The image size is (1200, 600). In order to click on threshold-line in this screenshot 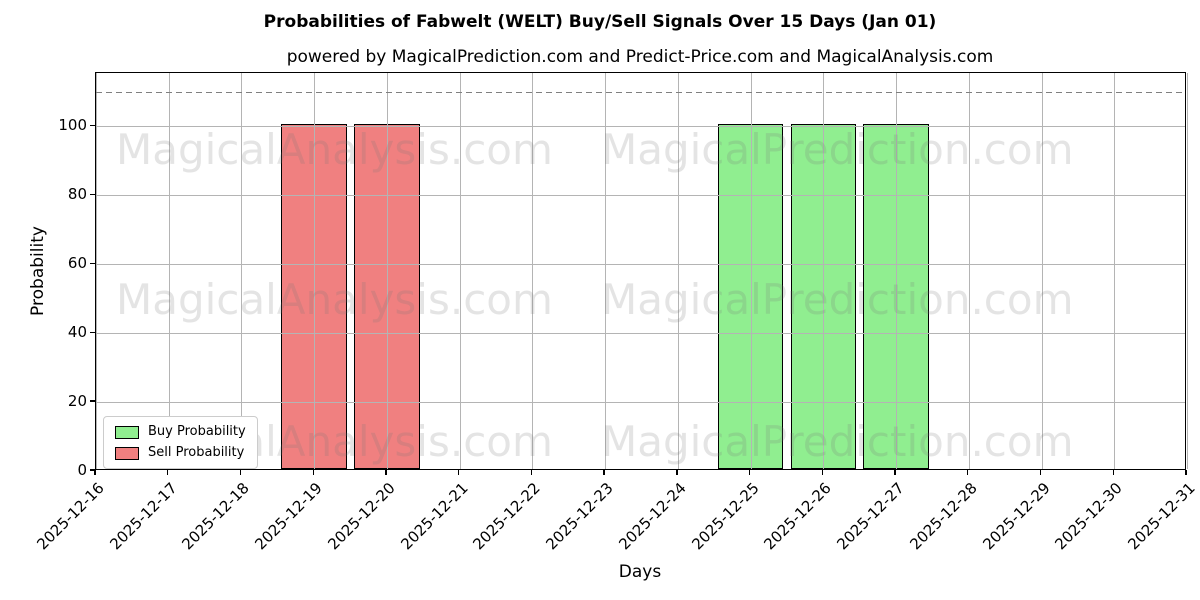, I will do `click(640, 92)`.